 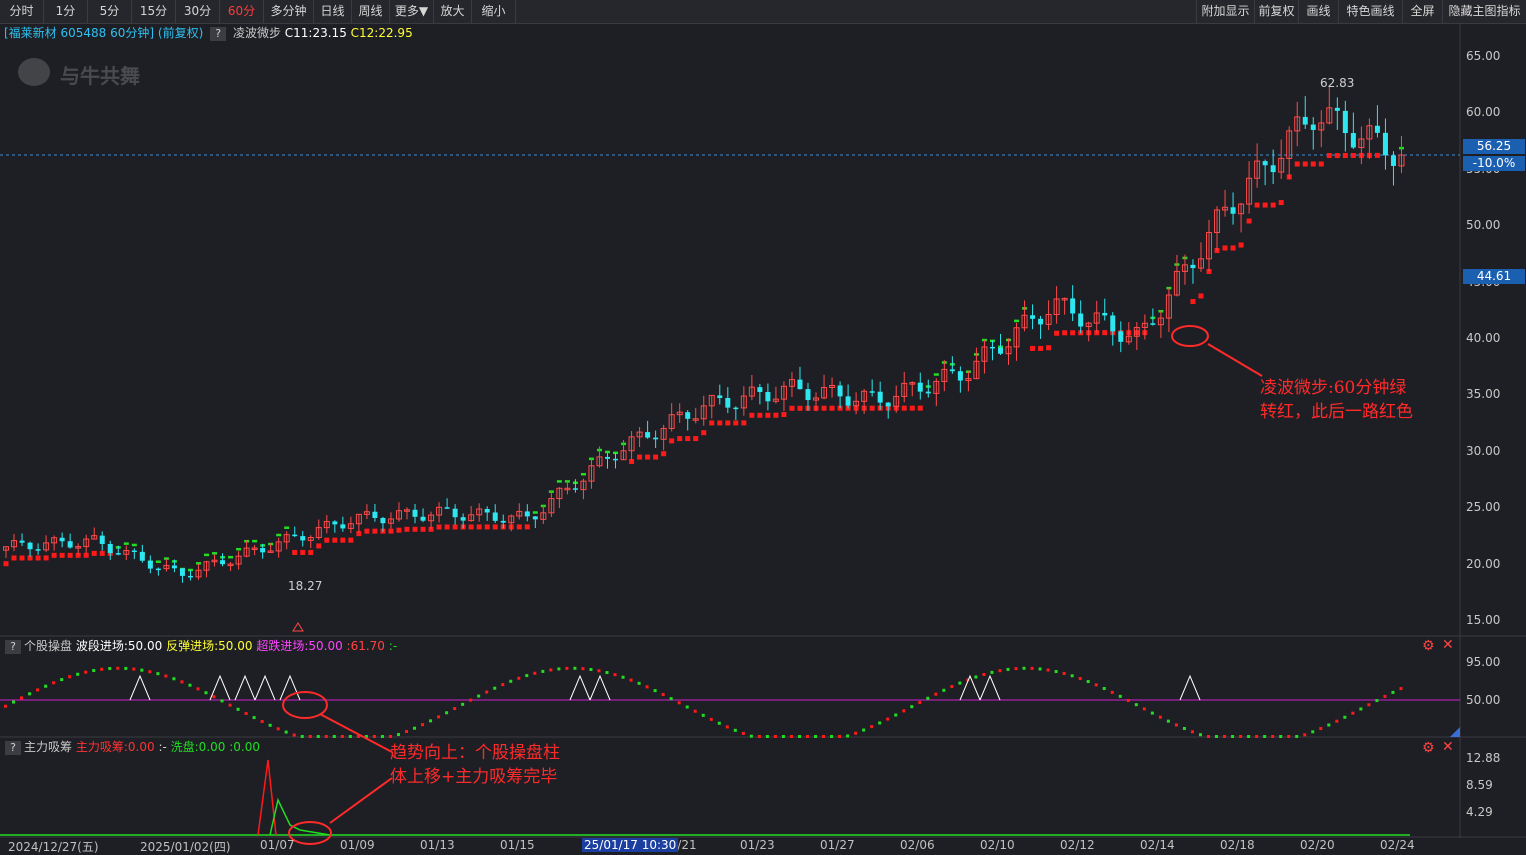 I want to click on toolbar-btn-0: 分时, so click(x=22, y=11).